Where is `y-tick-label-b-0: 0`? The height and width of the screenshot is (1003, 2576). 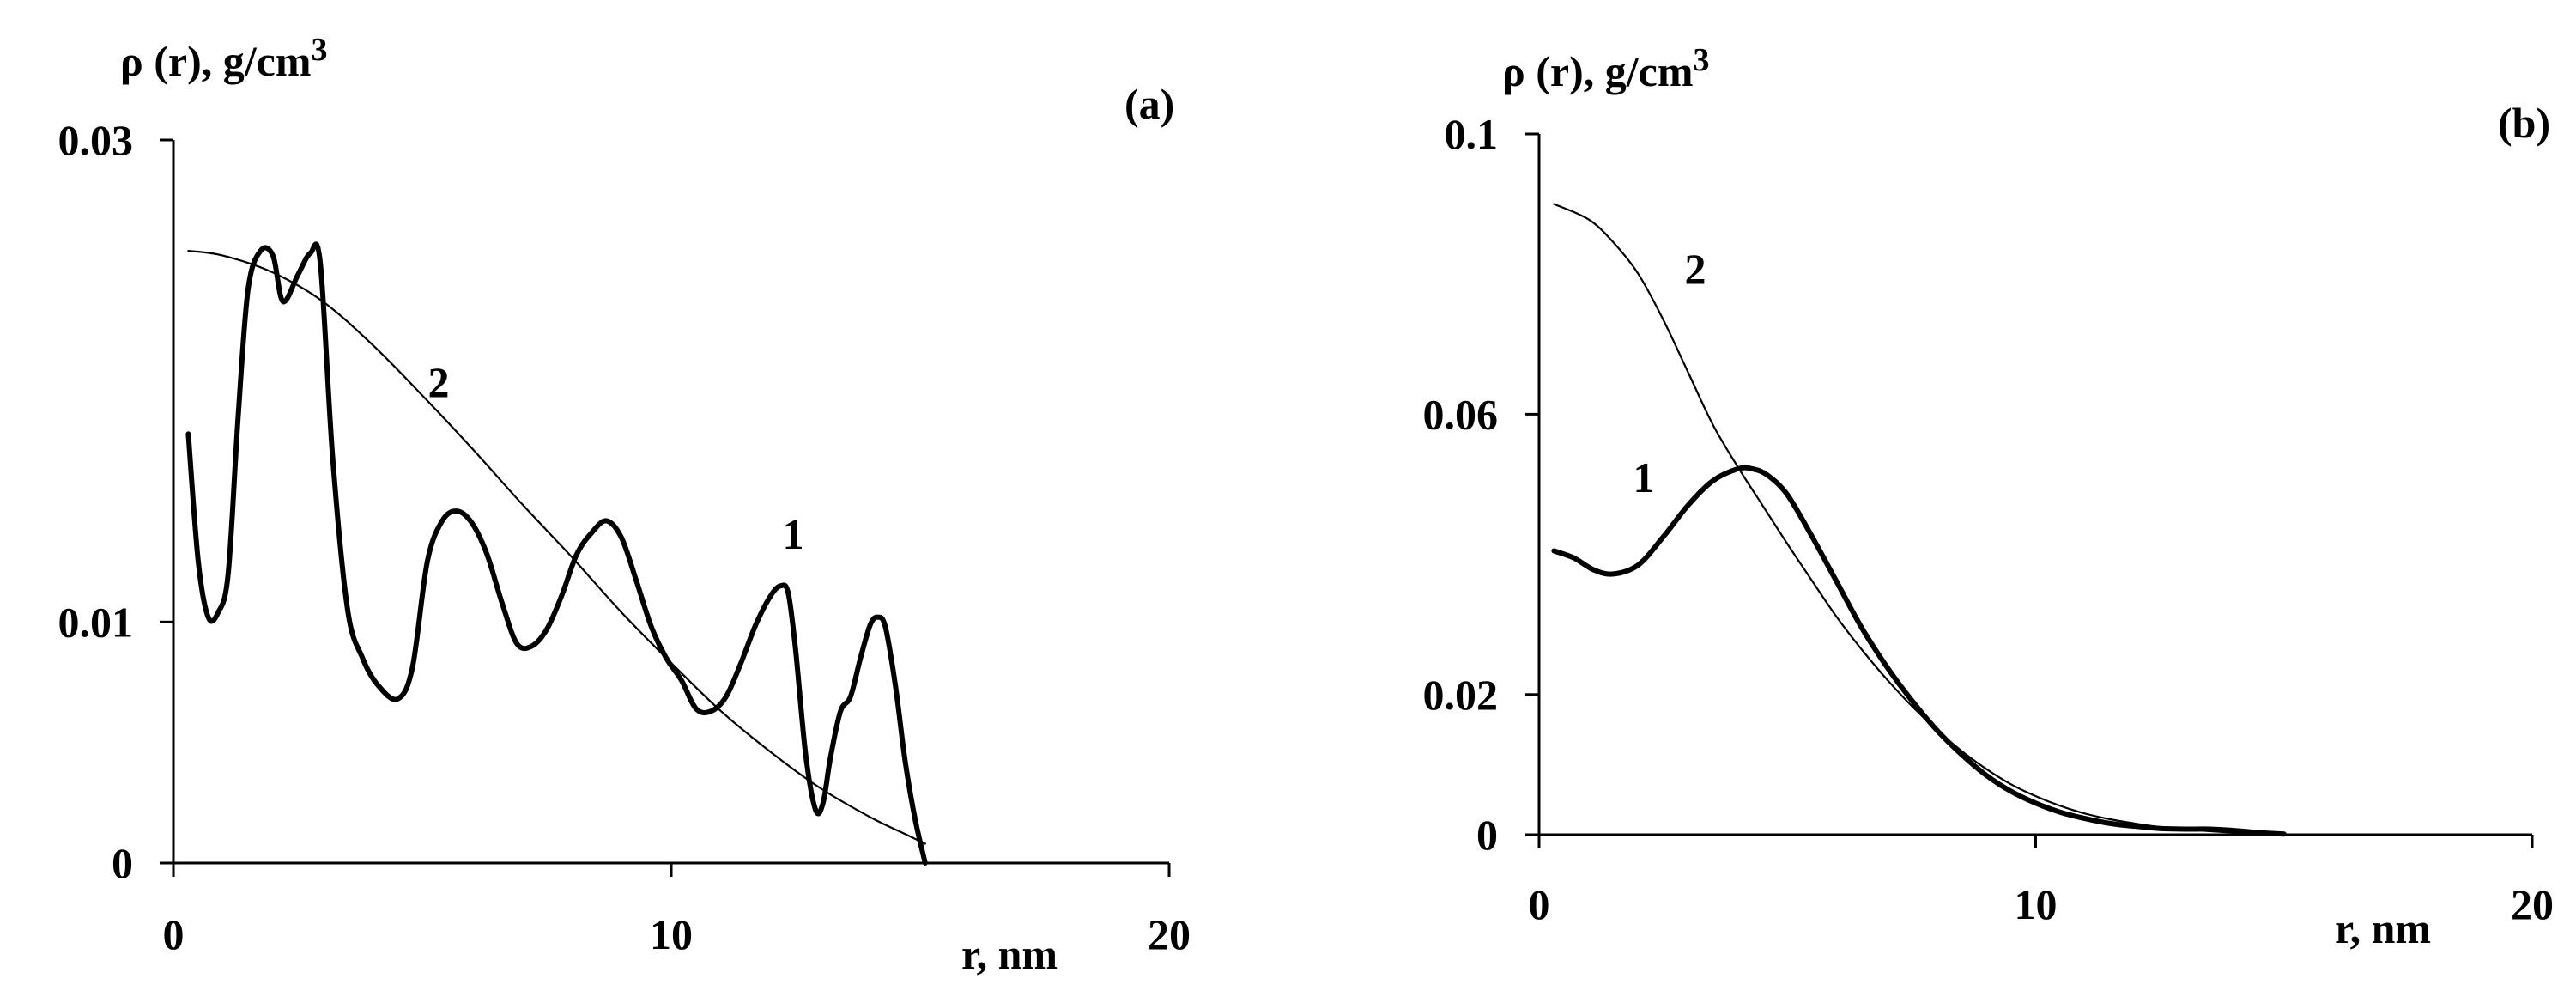
y-tick-label-b-0: 0 is located at coordinates (1487, 835).